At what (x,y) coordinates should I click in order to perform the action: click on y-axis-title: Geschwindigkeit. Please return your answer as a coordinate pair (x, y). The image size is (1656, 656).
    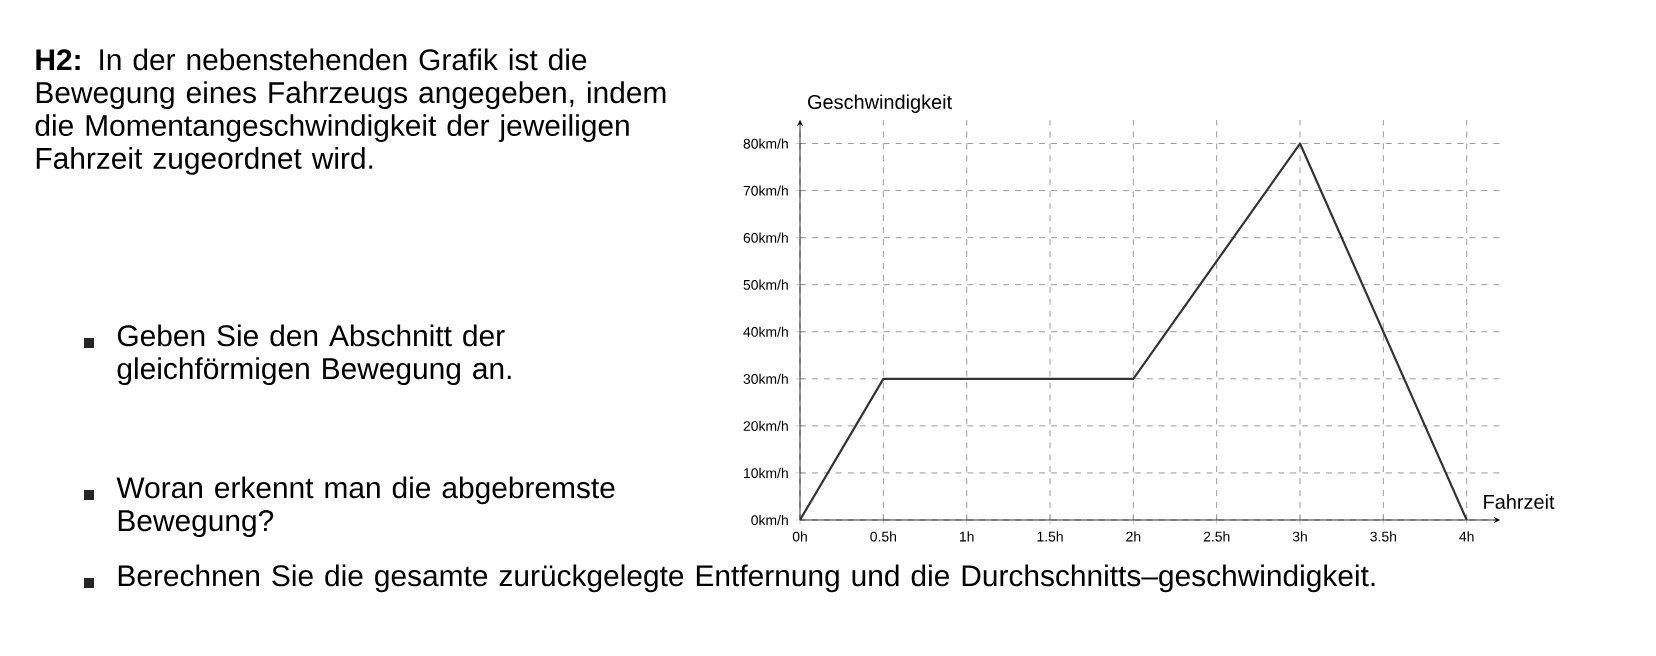
    Looking at the image, I should click on (880, 103).